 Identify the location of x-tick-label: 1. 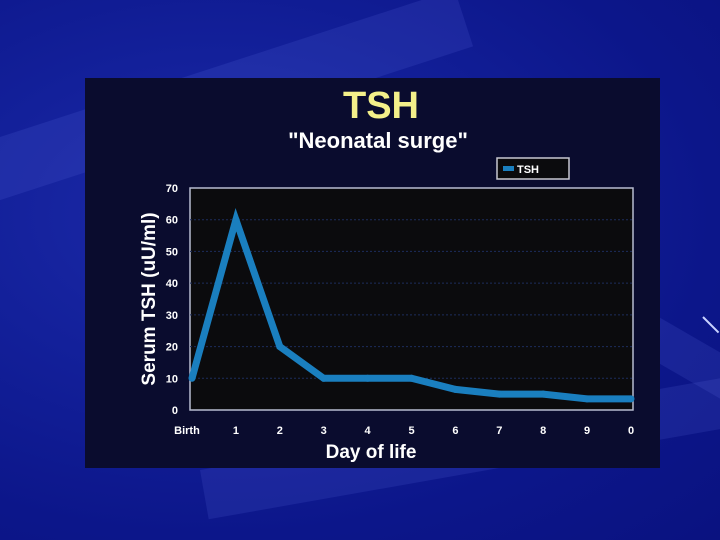
(236, 431).